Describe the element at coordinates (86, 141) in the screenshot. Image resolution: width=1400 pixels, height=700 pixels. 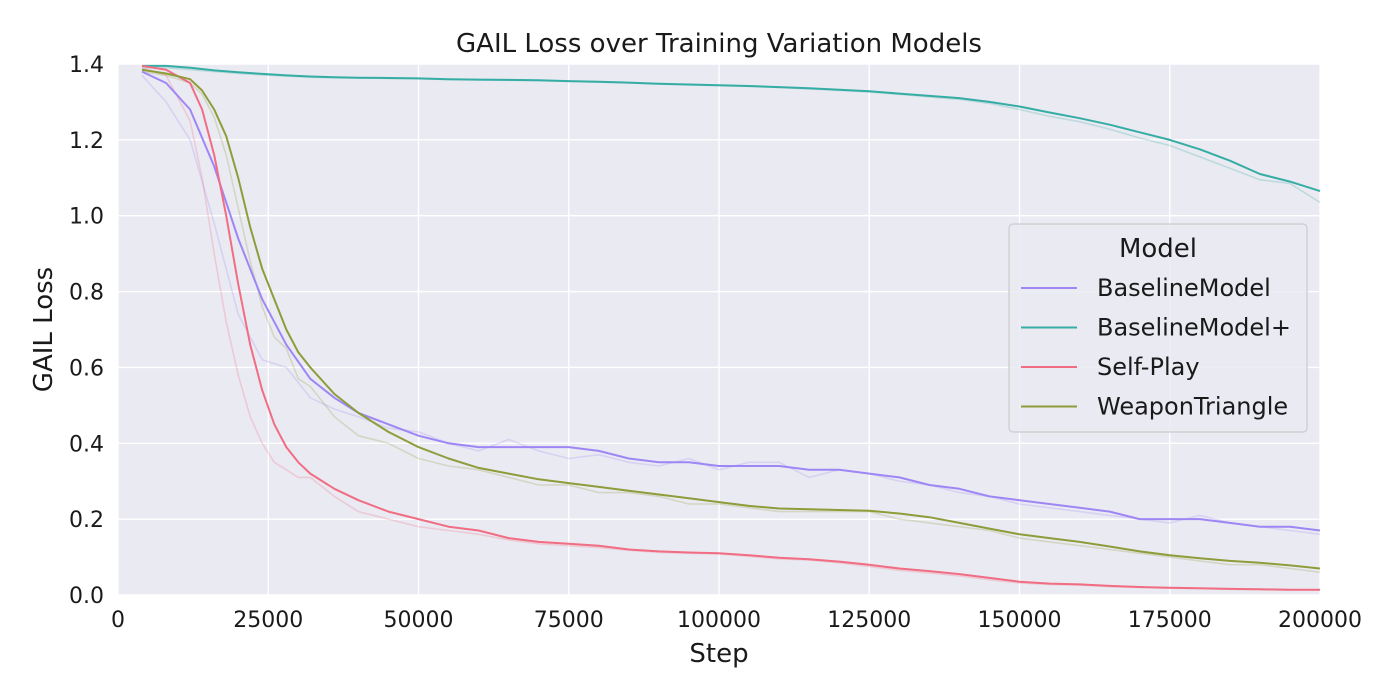
I see `y-tick-label: 1.2` at that location.